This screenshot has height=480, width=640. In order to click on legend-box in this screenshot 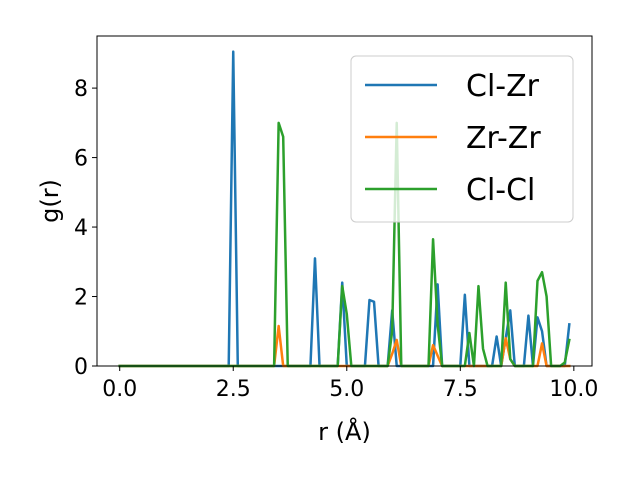, I will do `click(462, 139)`.